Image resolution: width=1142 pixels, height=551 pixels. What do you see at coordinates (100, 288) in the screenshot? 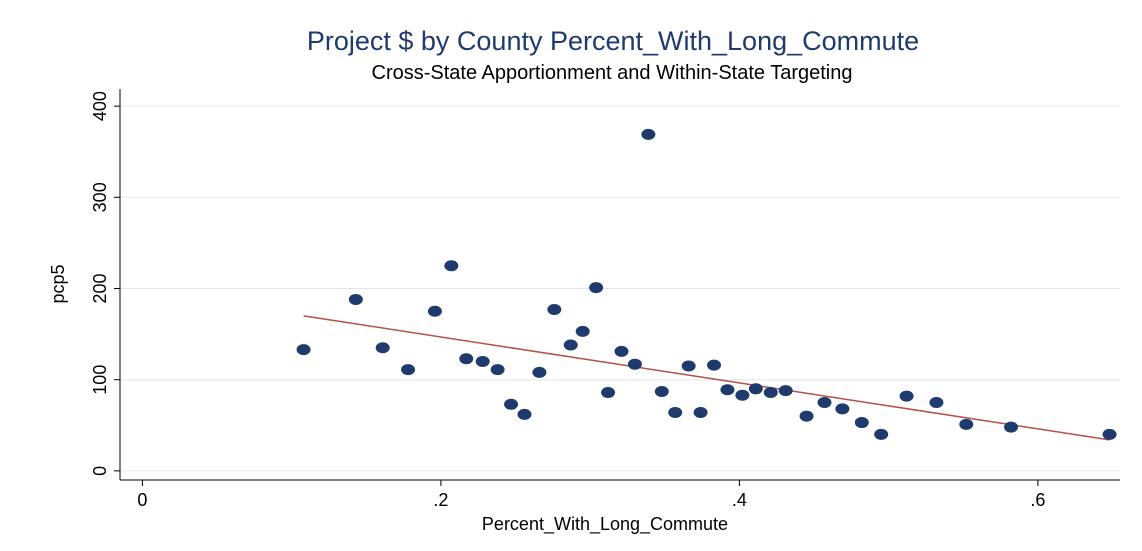
I see `y-tick-label-2: 200` at bounding box center [100, 288].